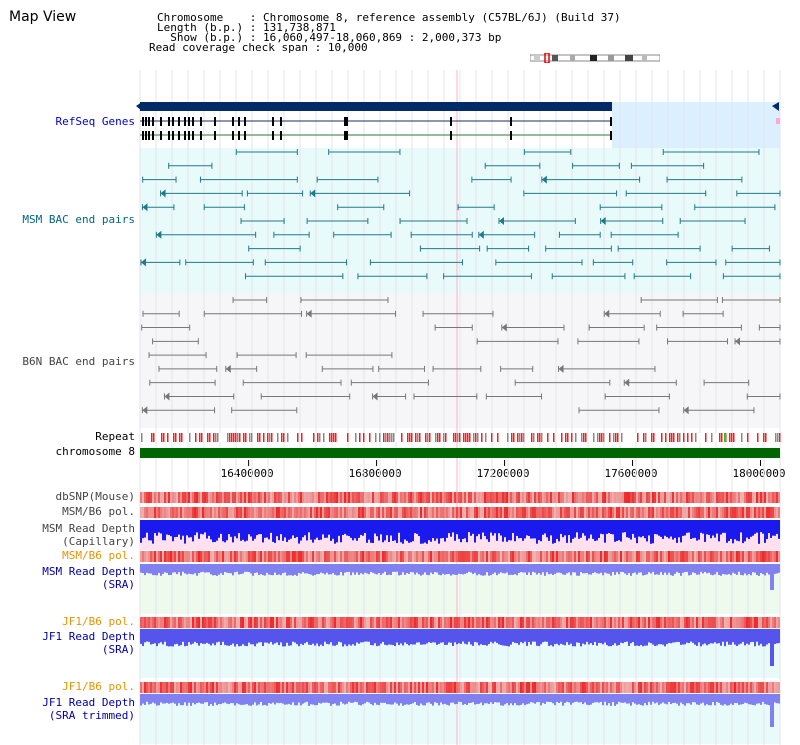 The width and height of the screenshot is (800, 745). Describe the element at coordinates (95, 121) in the screenshot. I see `track-label-refseq: RefSeq Genes` at that location.